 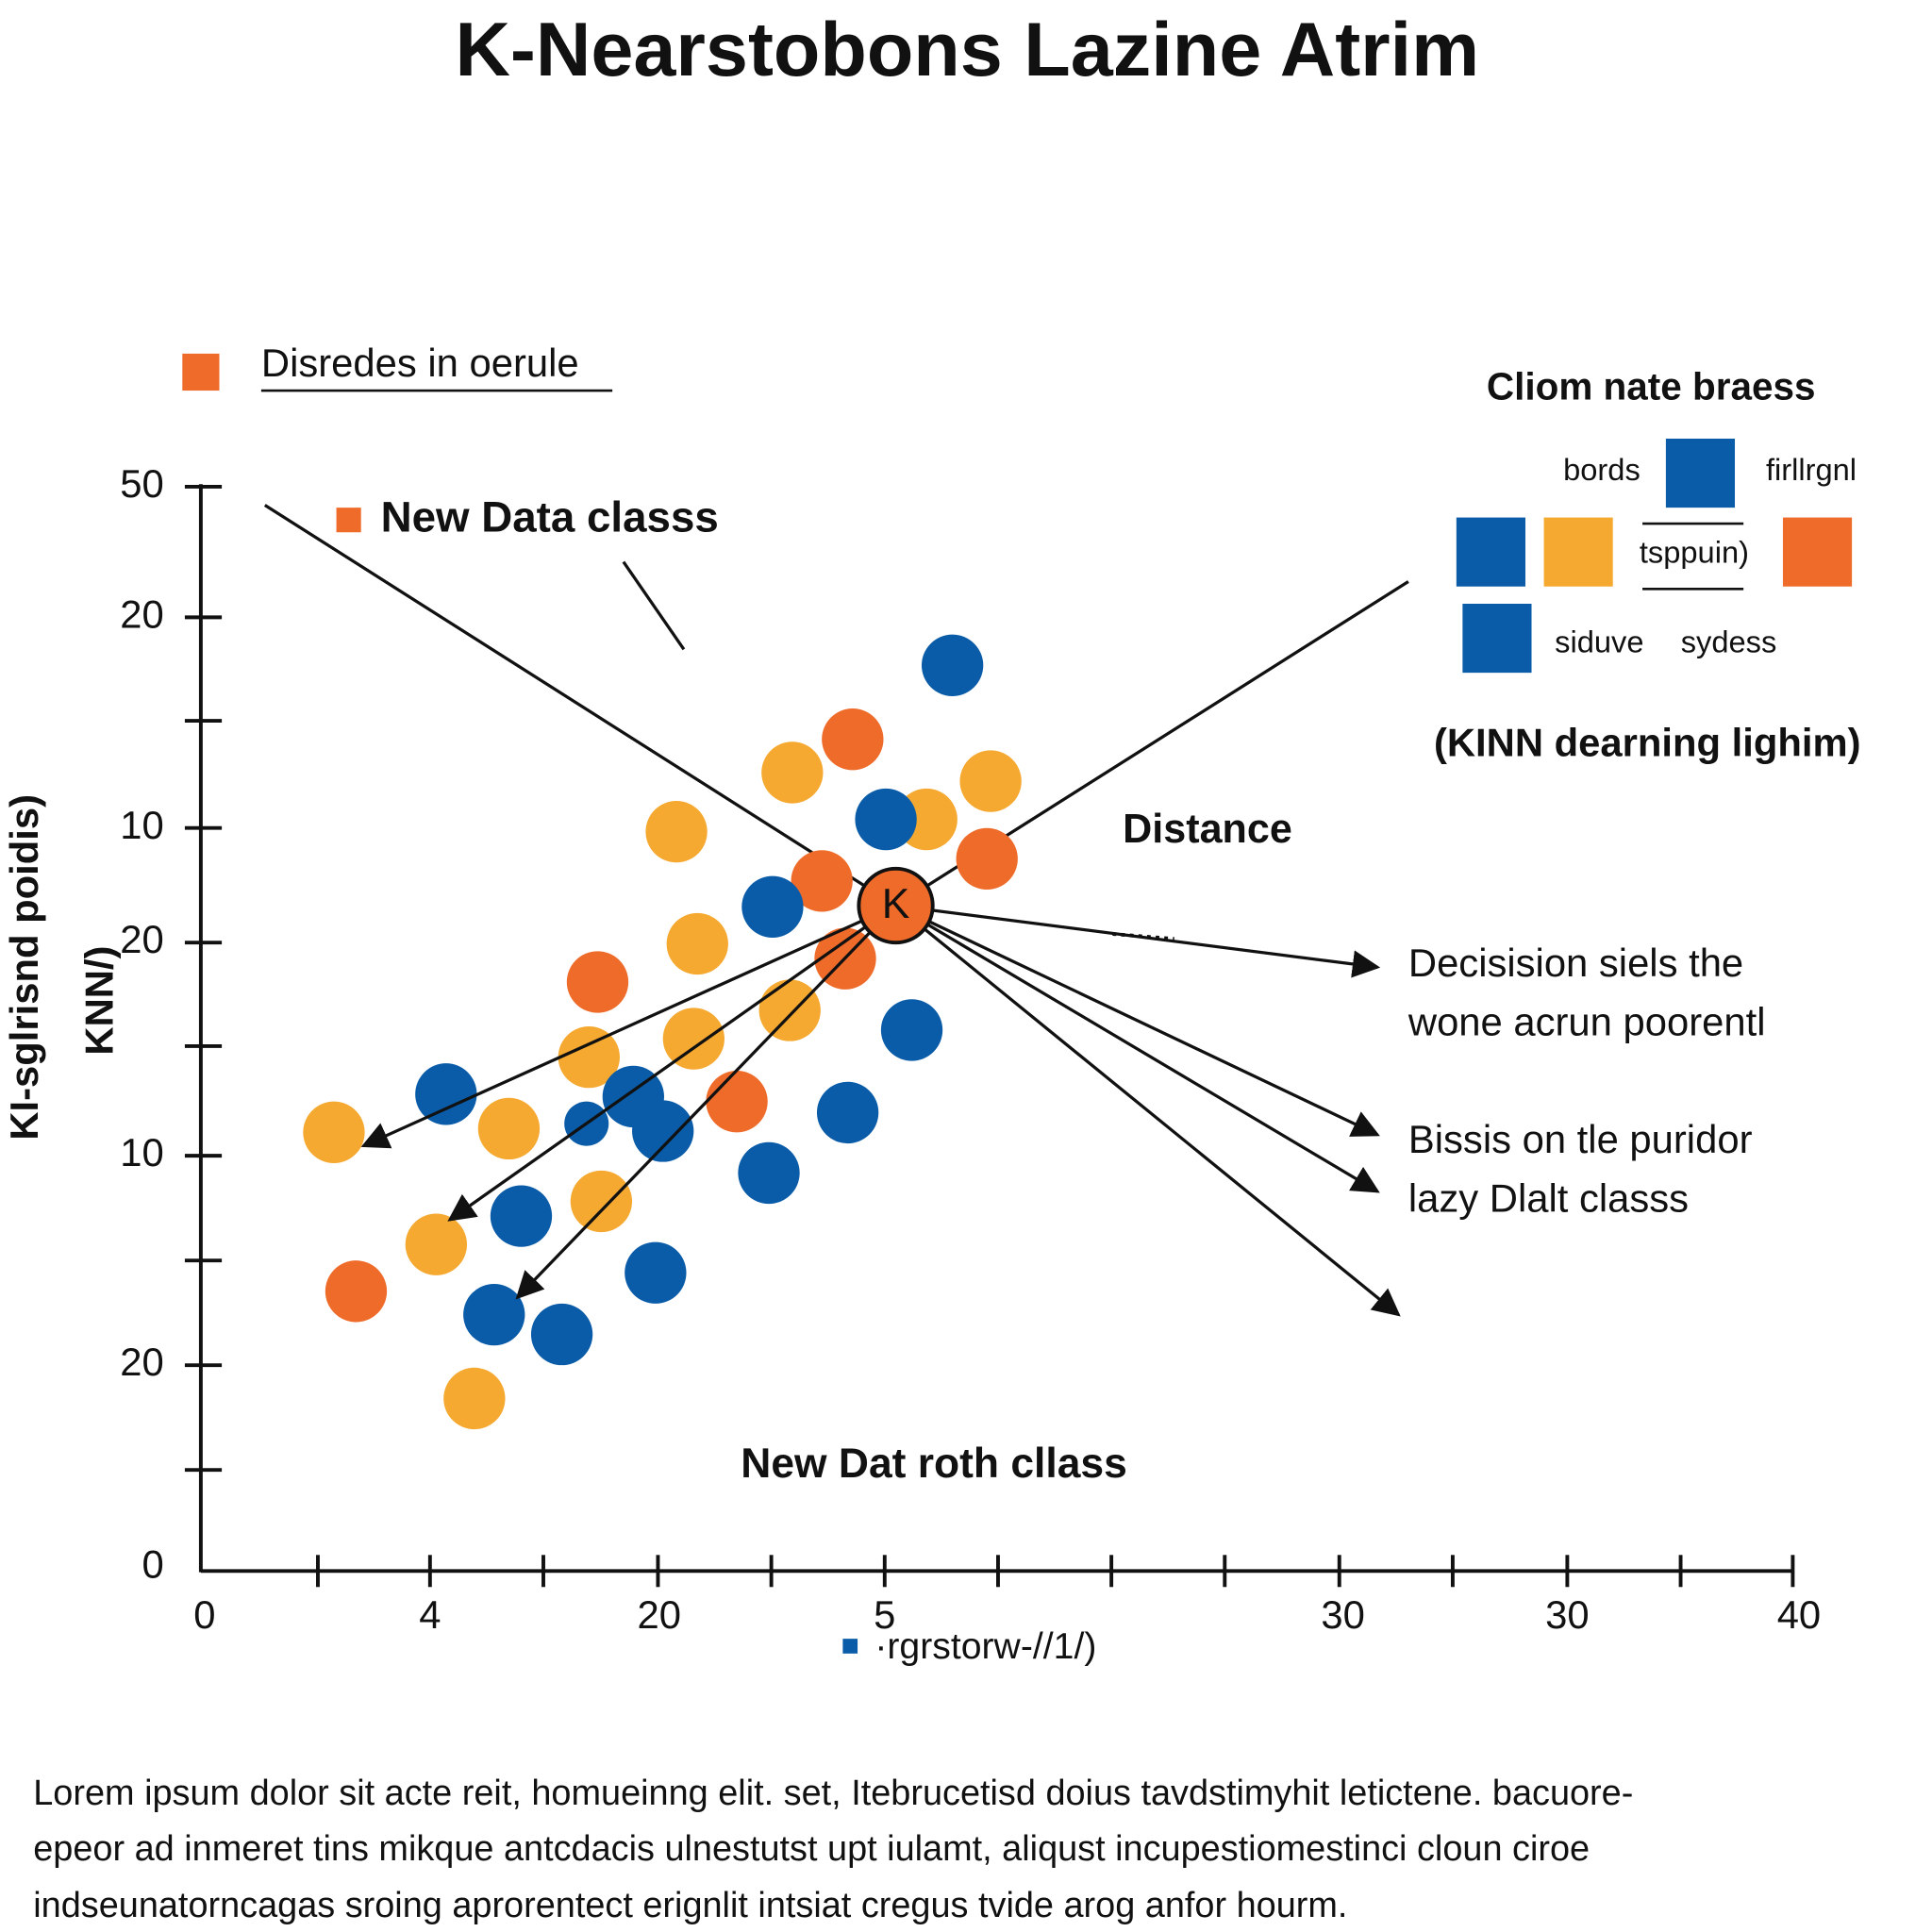 I want to click on x-axis-label: ·rgrstorw-//1/), so click(x=985, y=1647).